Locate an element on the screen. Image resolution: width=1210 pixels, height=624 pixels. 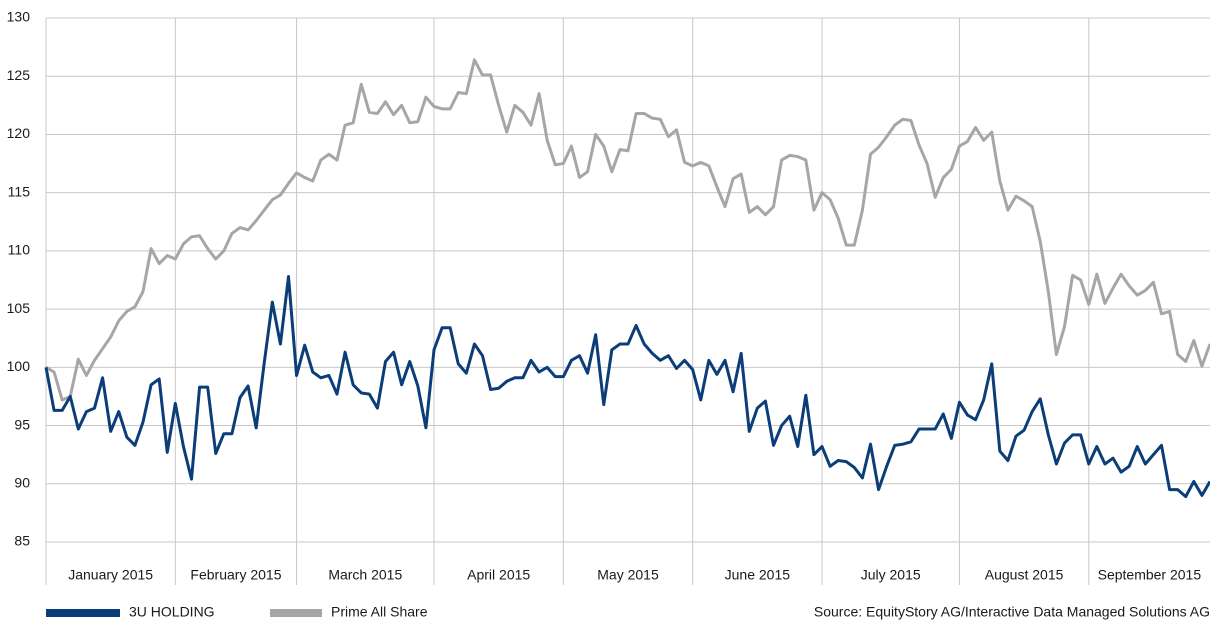
x-tick-label: May 2015 is located at coordinates (628, 575).